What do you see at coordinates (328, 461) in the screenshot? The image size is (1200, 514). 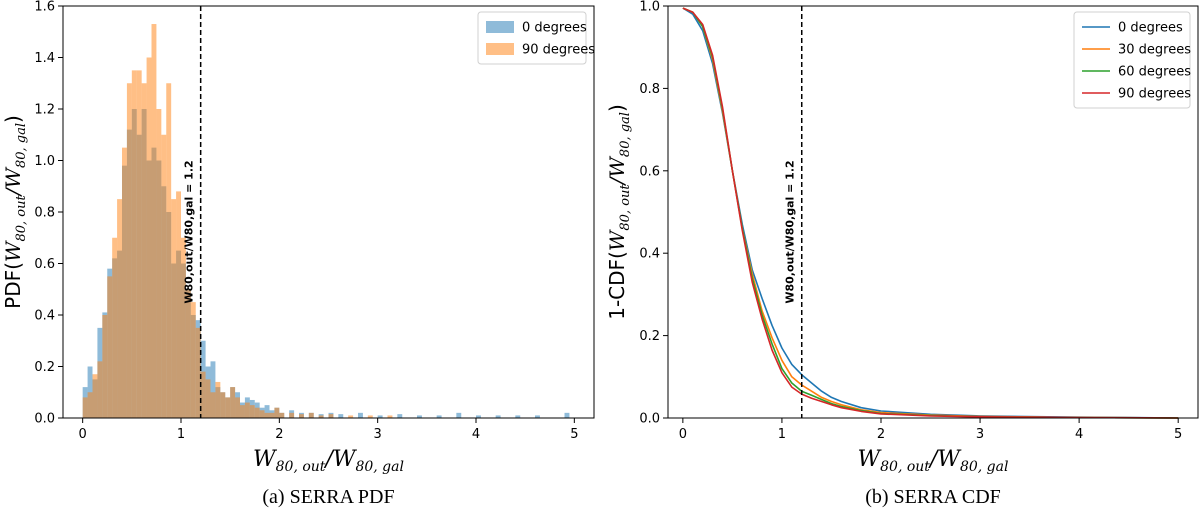 I see `pdf-x-axis-label: W80, out/W80, gal` at bounding box center [328, 461].